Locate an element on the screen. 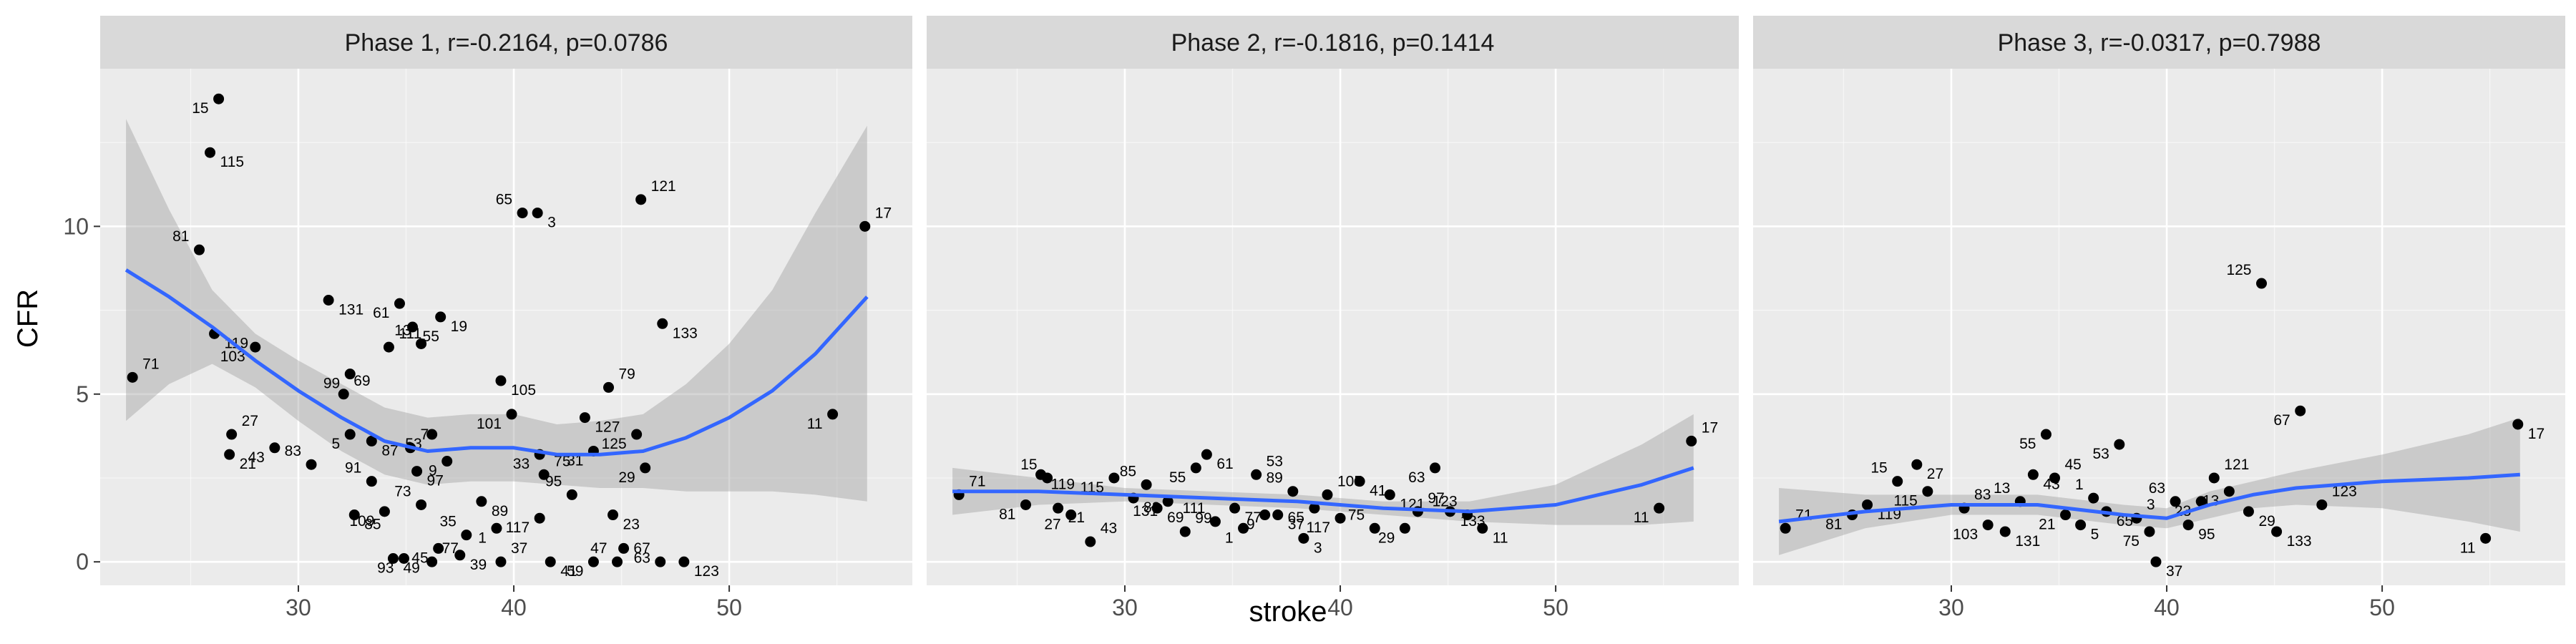  point-label: 69 is located at coordinates (1175, 517).